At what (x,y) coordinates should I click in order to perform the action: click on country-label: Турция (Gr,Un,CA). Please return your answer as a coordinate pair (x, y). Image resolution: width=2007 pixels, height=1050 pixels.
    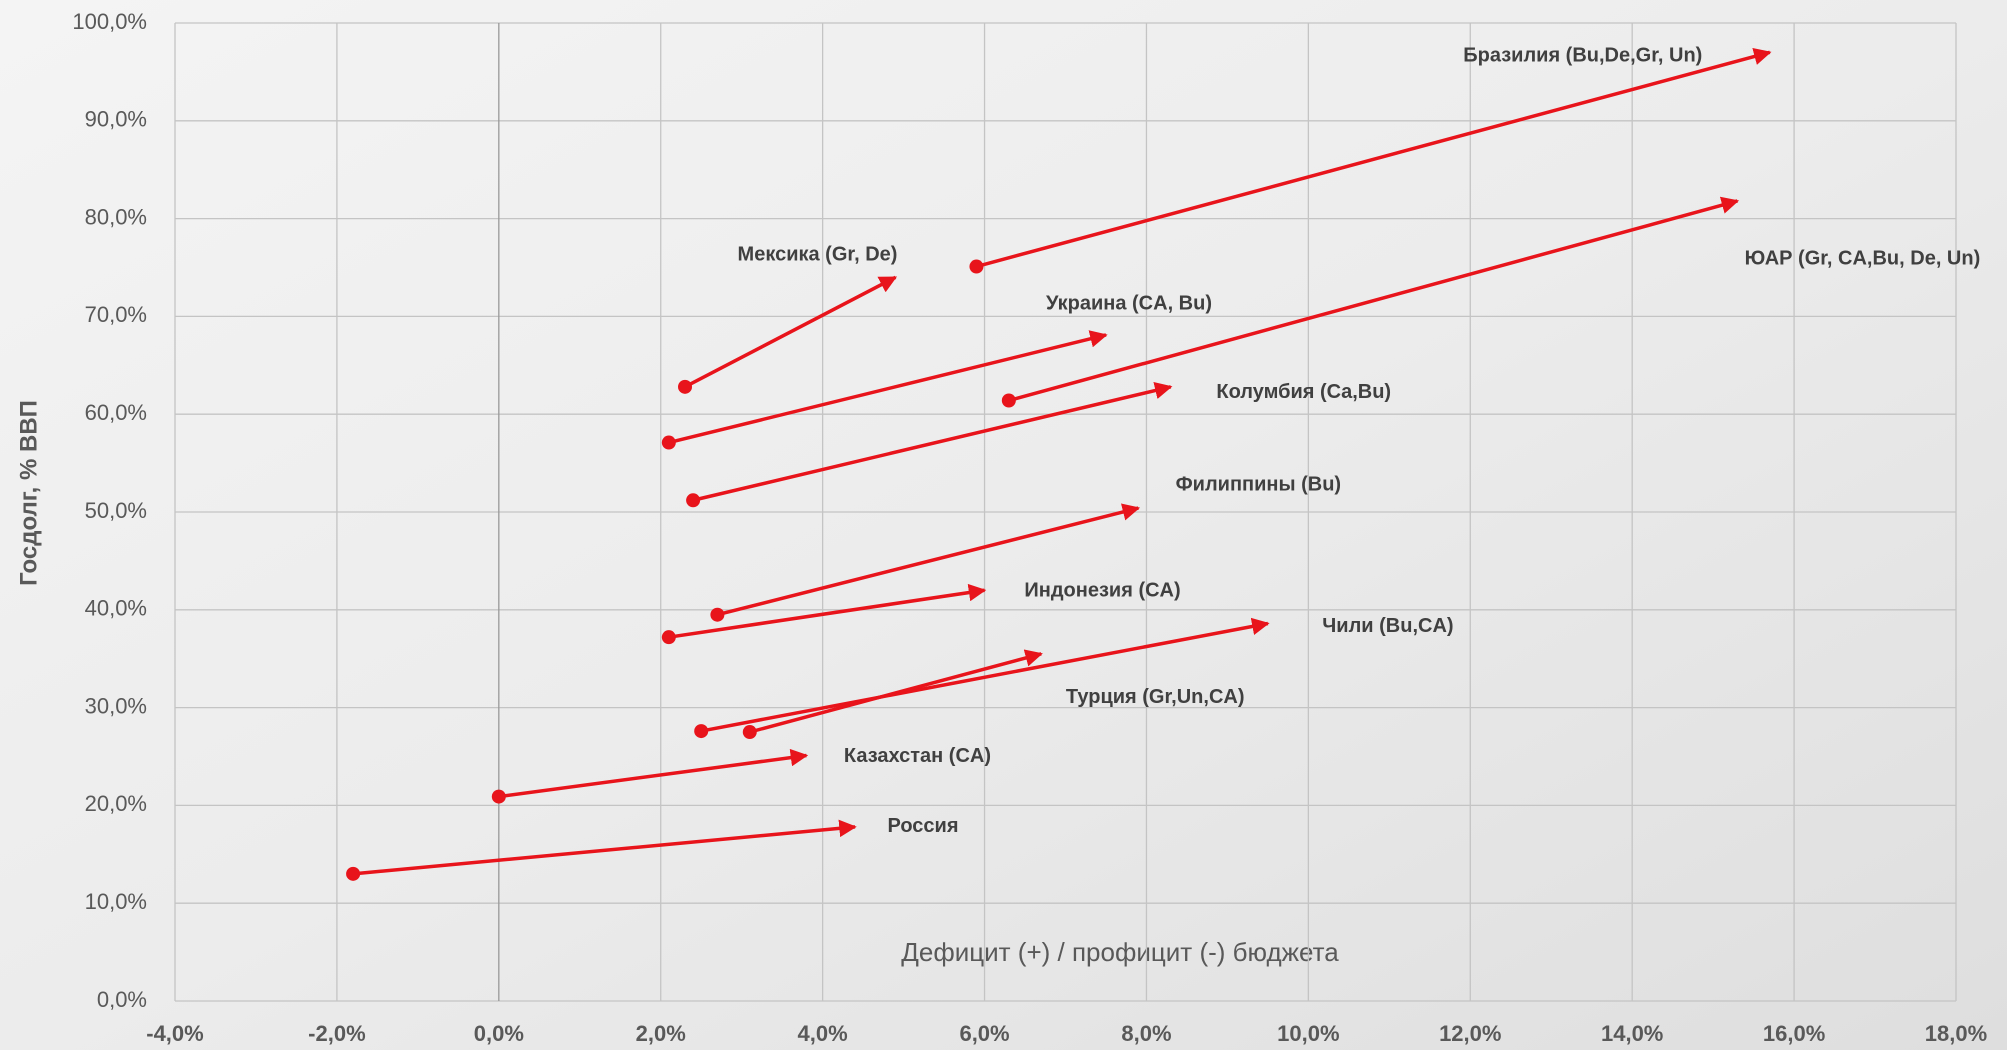
    Looking at the image, I should click on (1155, 697).